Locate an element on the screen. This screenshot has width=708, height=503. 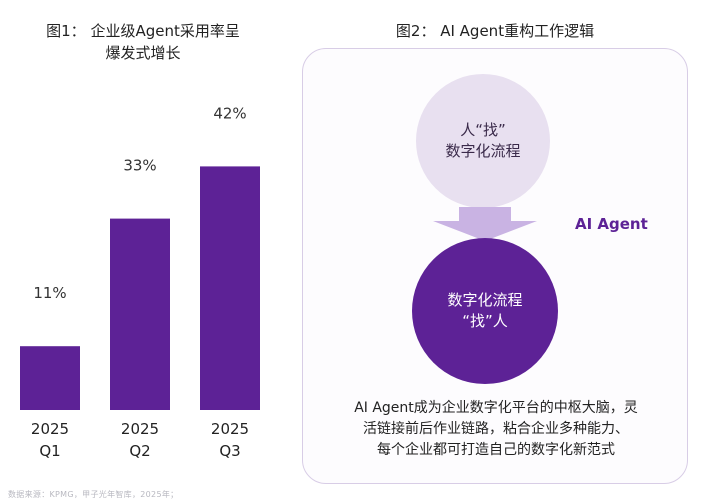
x-tick-year-1: 2025 is located at coordinates (50, 429).